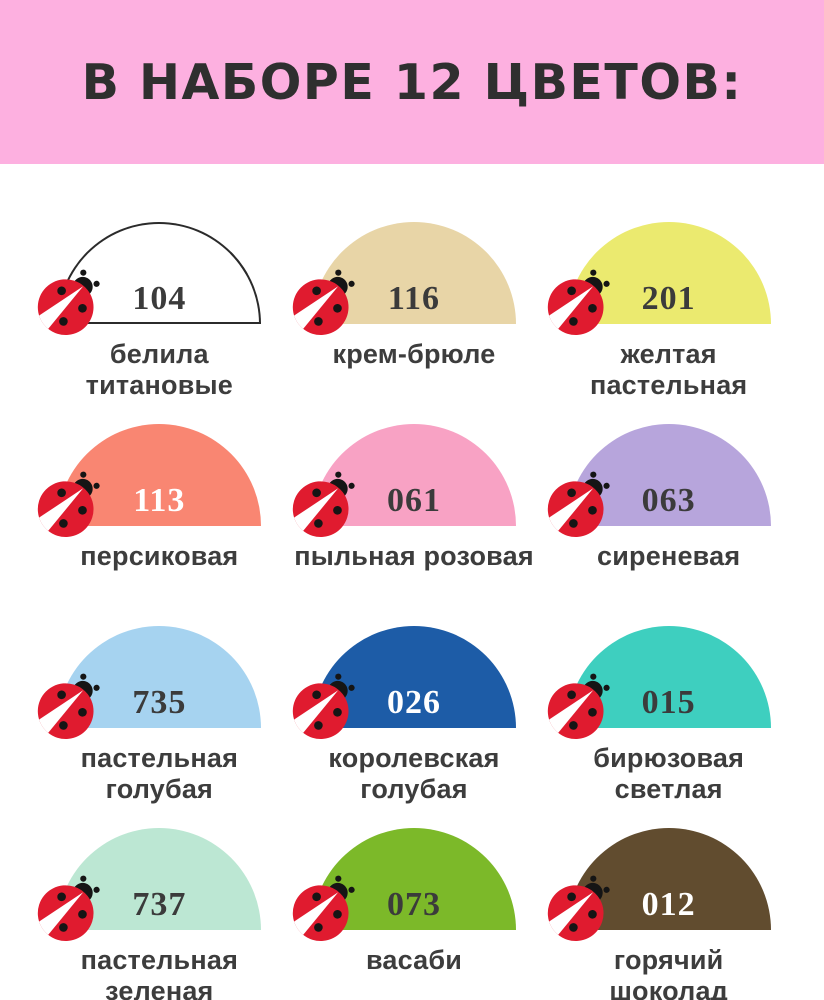 This screenshot has width=824, height=1000. What do you see at coordinates (414, 960) in the screenshot?
I see `color-name: васаби` at bounding box center [414, 960].